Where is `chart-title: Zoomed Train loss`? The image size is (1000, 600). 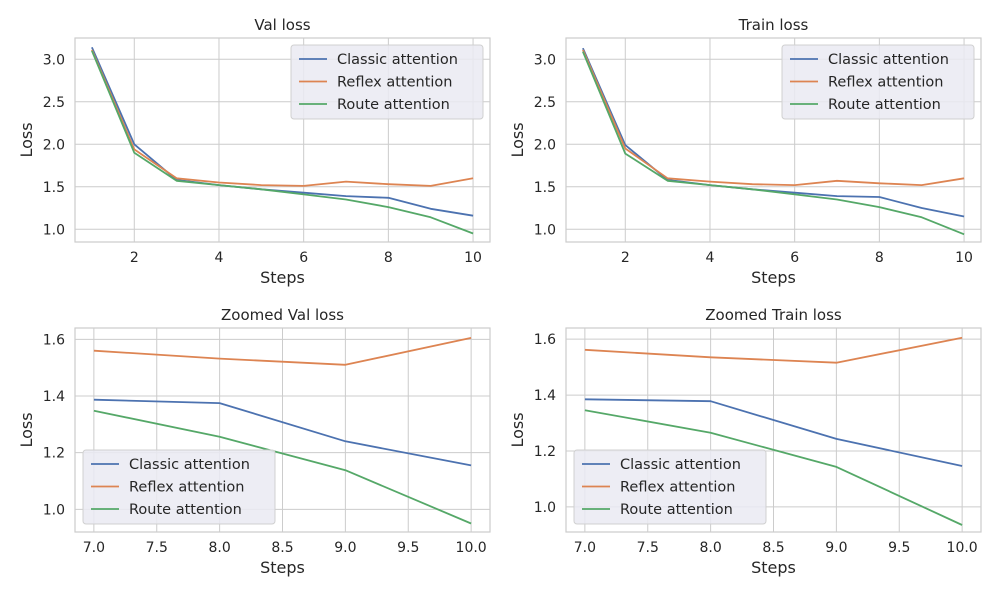
chart-title: Zoomed Train loss is located at coordinates (773, 315).